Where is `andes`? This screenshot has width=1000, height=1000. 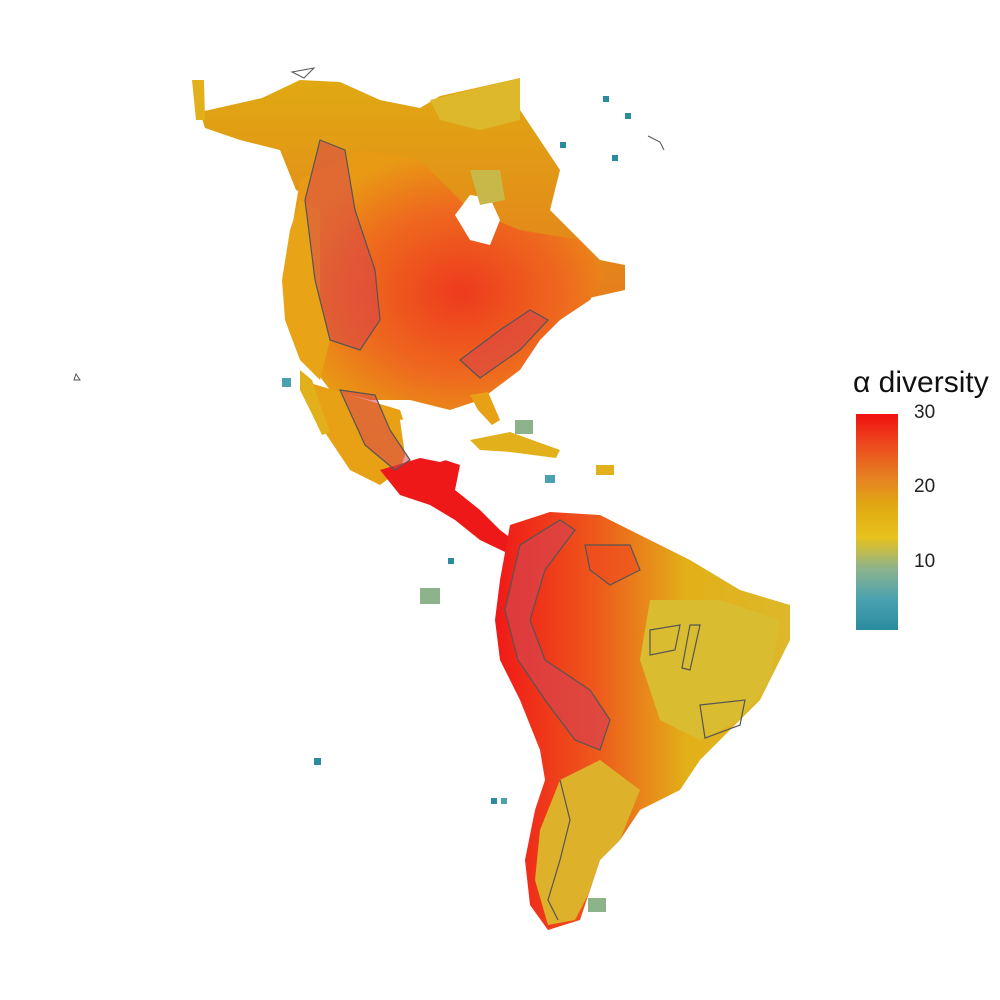 andes is located at coordinates (557, 635).